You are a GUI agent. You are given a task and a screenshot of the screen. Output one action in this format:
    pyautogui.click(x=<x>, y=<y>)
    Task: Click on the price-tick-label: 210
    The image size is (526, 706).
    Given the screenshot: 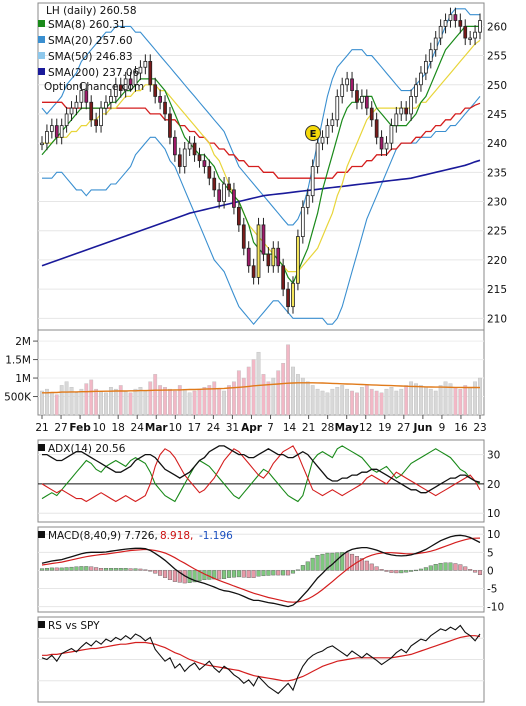 What is the action you would take?
    pyautogui.click(x=497, y=319)
    